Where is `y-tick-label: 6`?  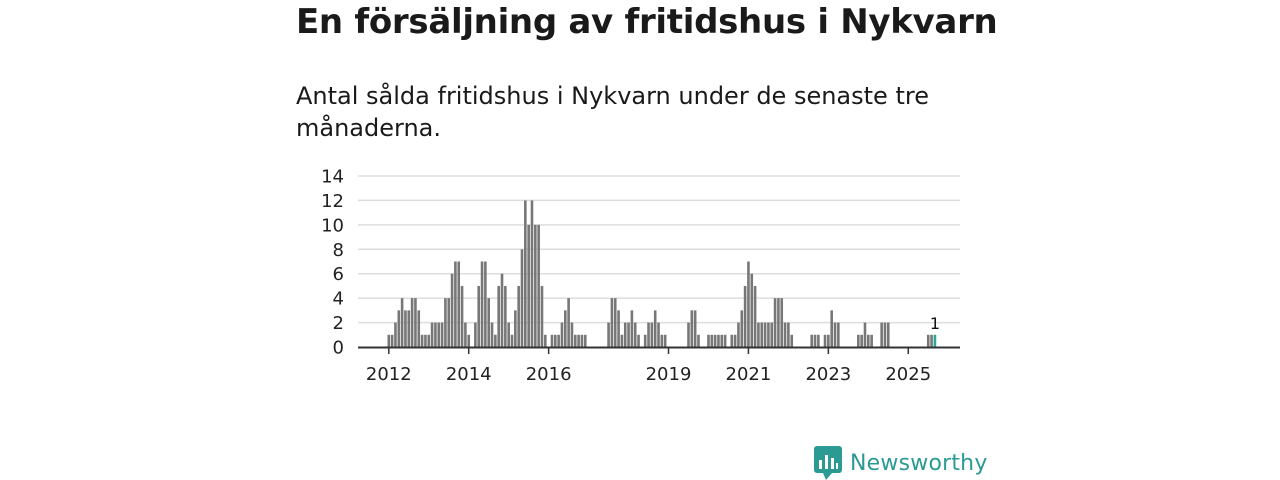 y-tick-label: 6 is located at coordinates (338, 274).